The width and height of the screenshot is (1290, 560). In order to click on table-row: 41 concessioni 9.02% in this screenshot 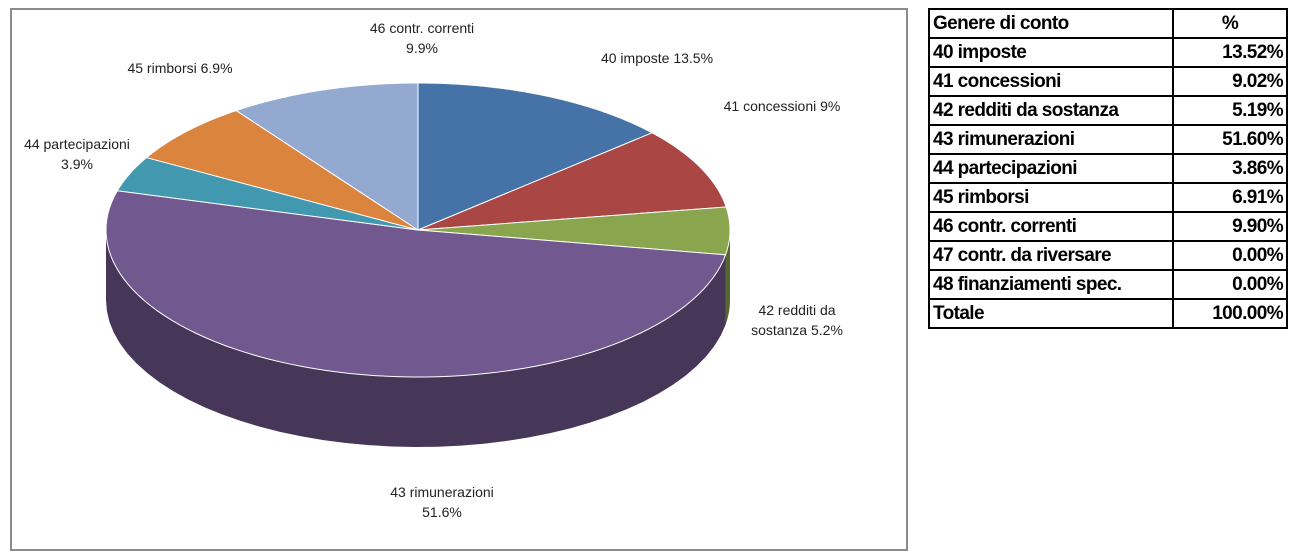, I will do `click(1108, 81)`.